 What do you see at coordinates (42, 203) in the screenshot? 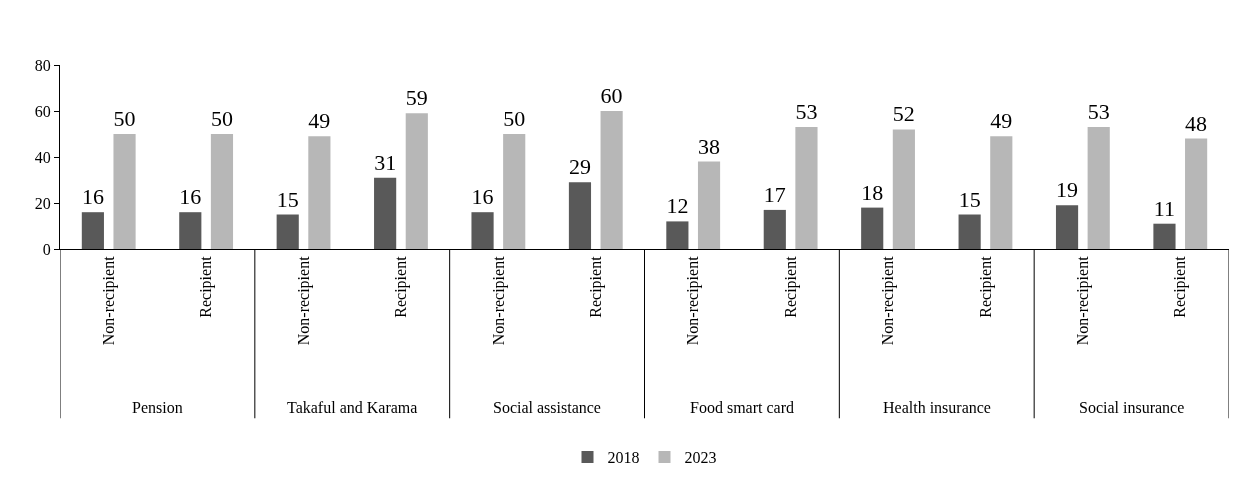
I see `y-tick-label: 20` at bounding box center [42, 203].